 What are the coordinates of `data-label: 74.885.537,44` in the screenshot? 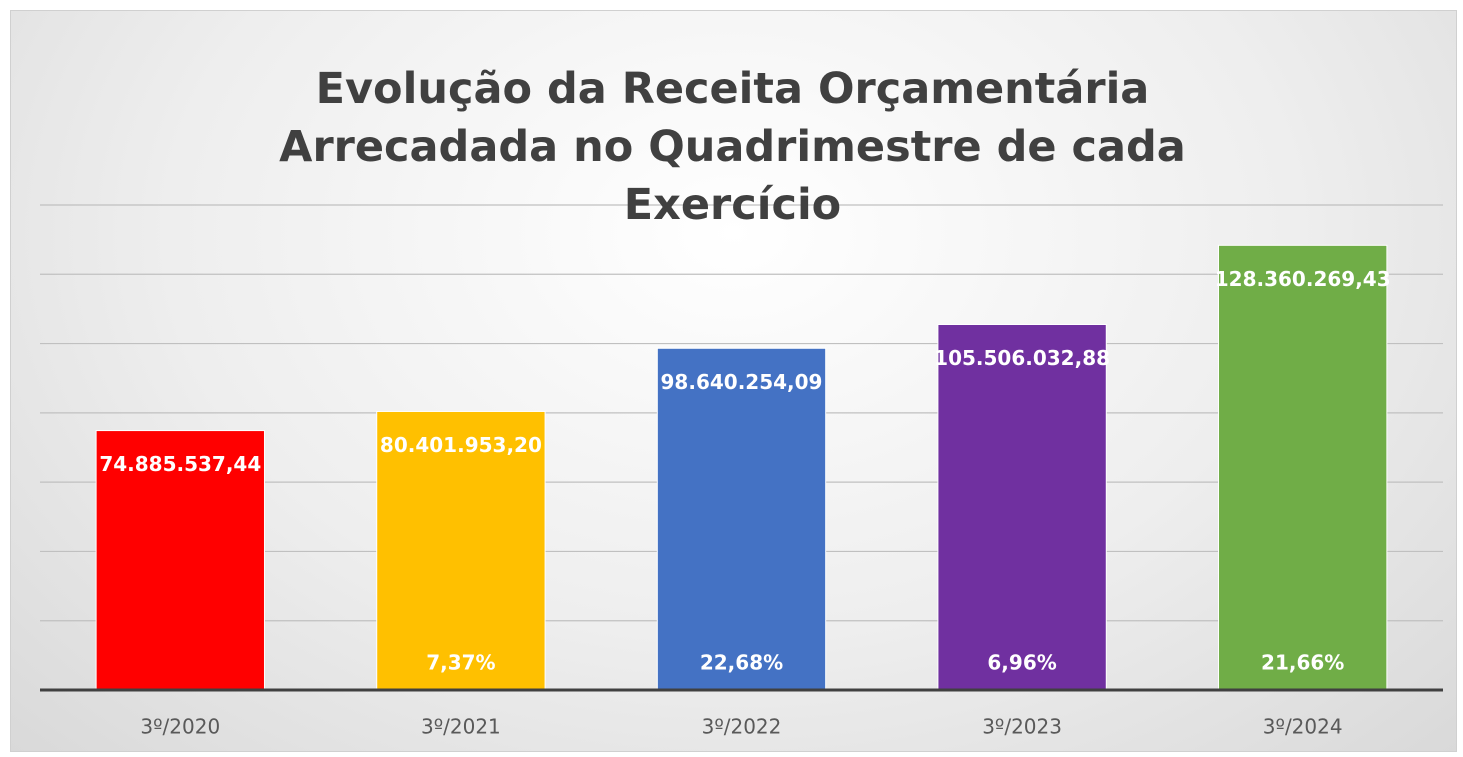 It's located at (180, 464).